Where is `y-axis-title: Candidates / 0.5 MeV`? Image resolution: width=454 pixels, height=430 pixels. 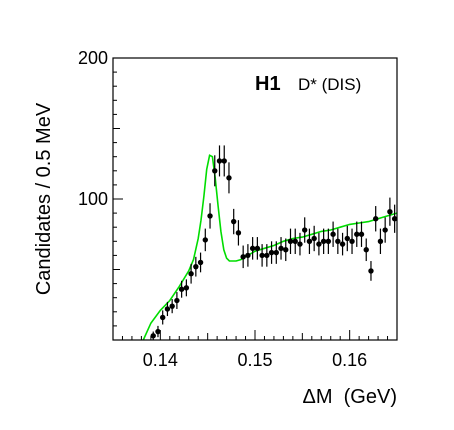 y-axis-title: Candidates / 0.5 MeV is located at coordinates (44, 198).